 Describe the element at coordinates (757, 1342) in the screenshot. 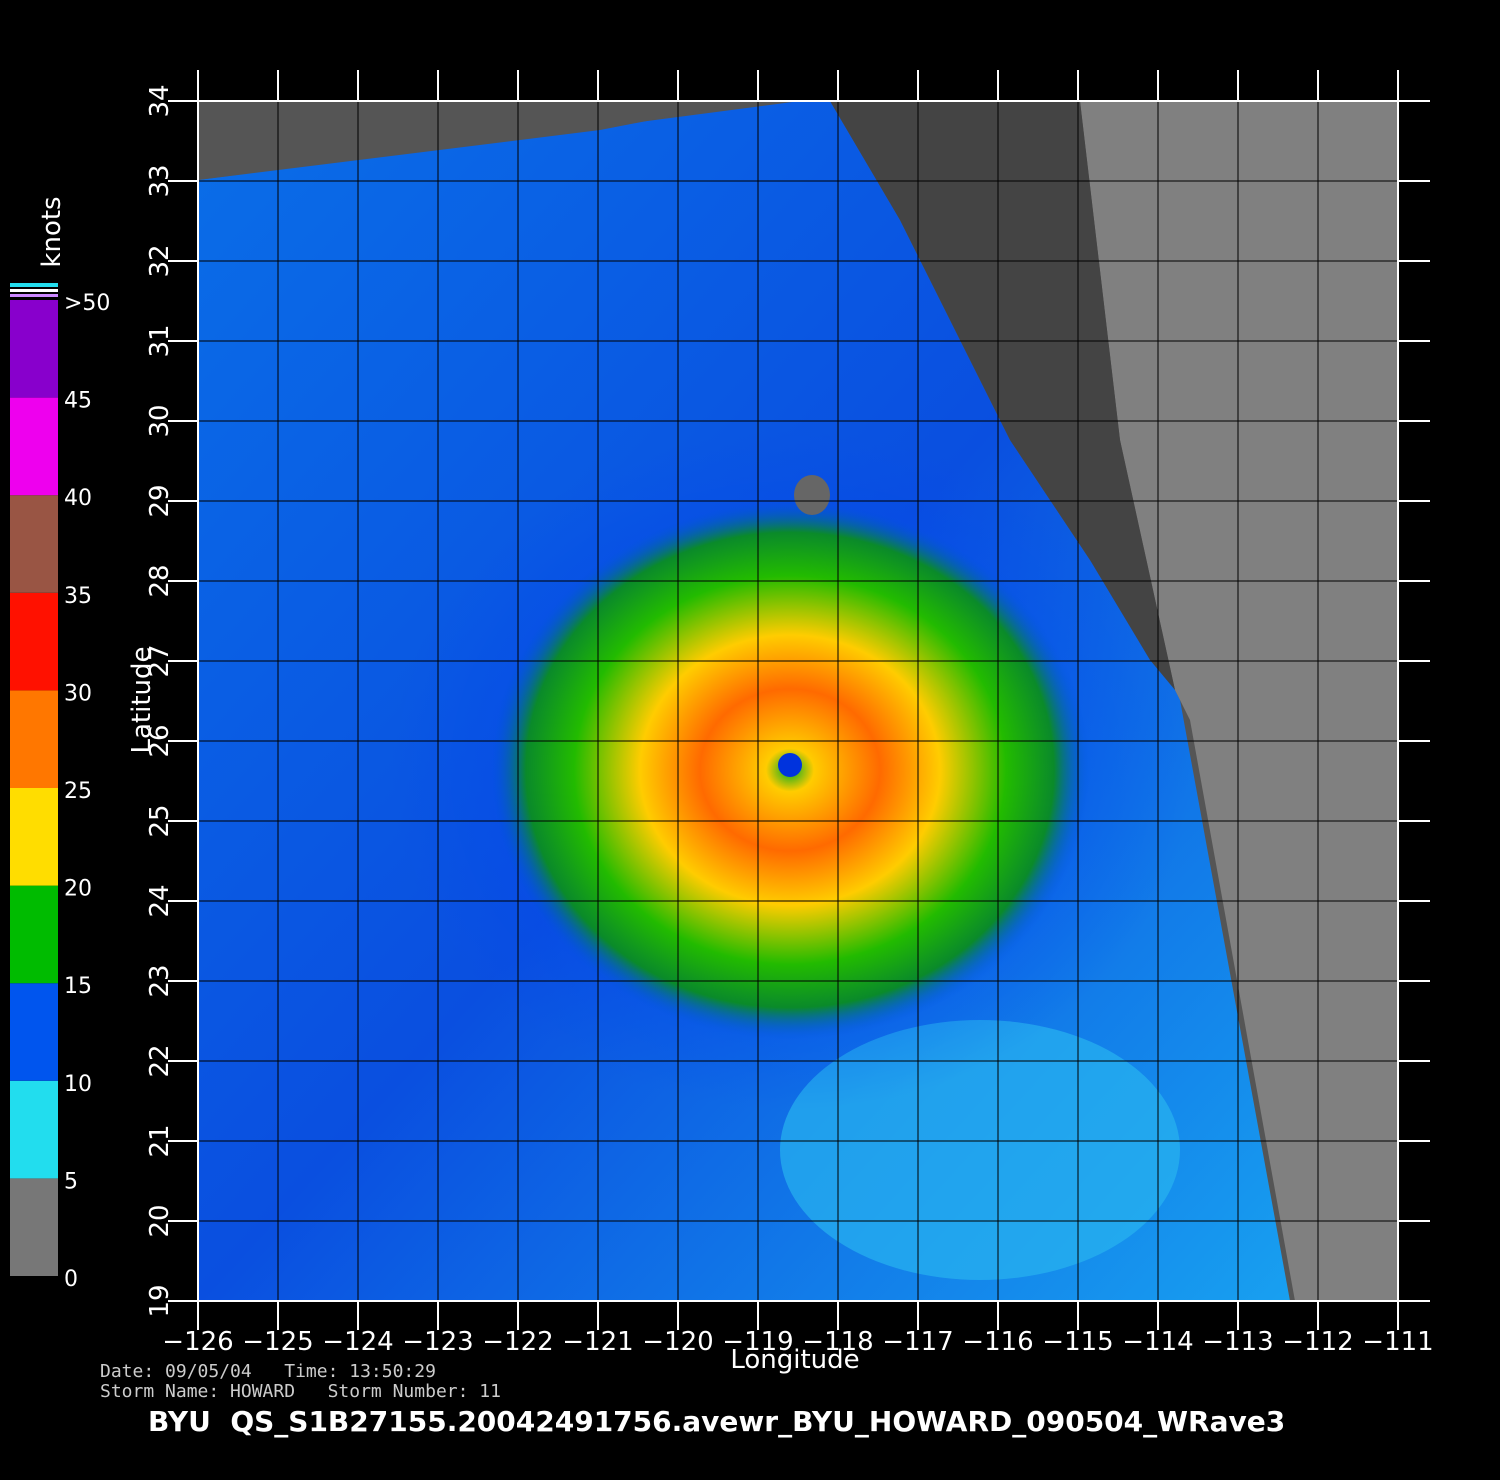

I see `x-tick-label: −119` at that location.